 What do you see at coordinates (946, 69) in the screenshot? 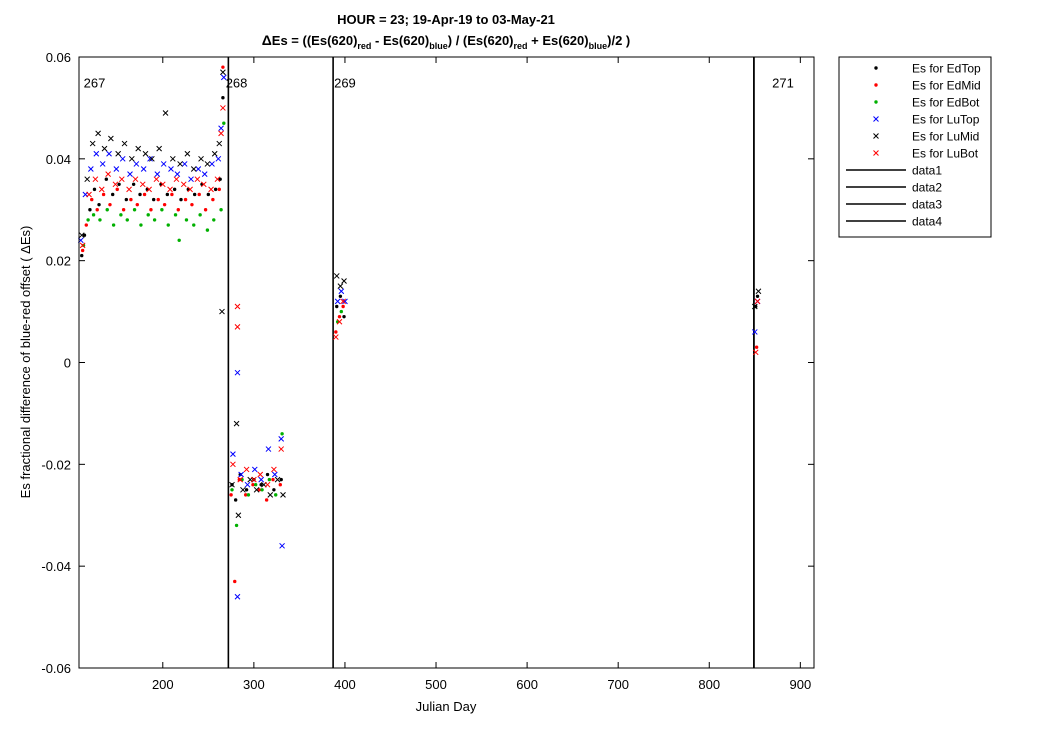
I see `legend-label: Es for EdTop` at bounding box center [946, 69].